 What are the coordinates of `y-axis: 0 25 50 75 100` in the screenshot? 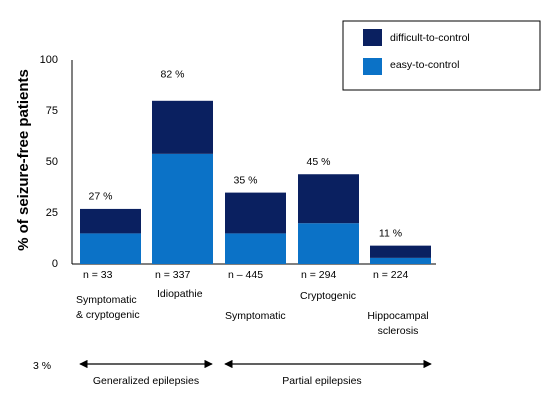 It's located at (49, 162).